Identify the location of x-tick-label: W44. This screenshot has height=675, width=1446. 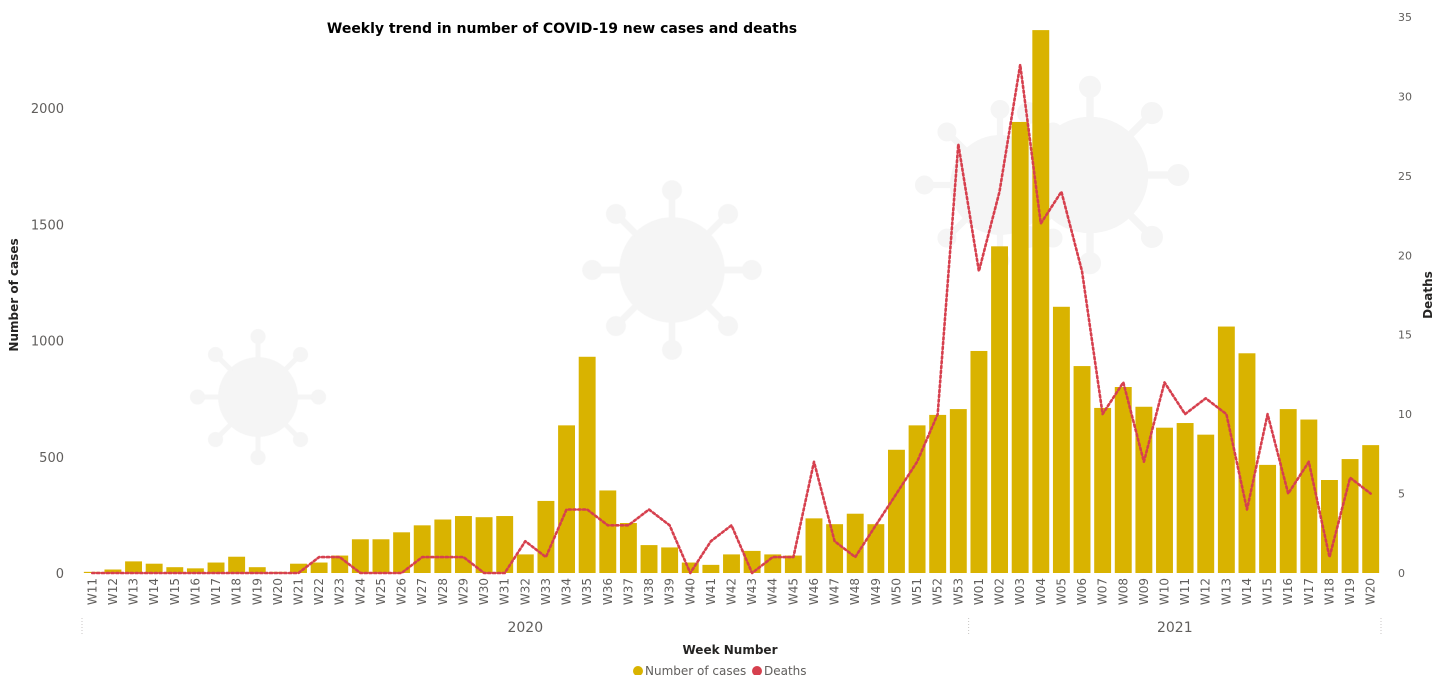
(773, 591).